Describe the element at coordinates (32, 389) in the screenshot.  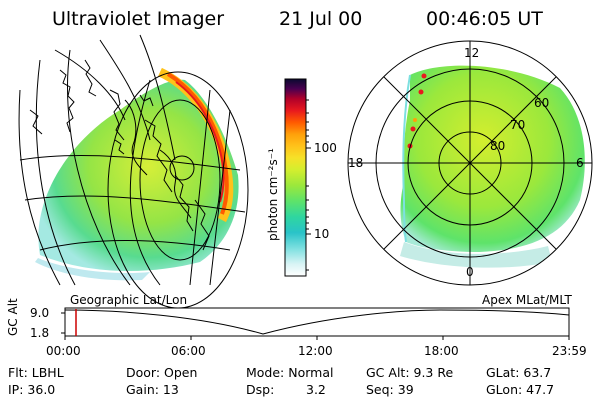
I see `ip-label: IP: 36.0` at that location.